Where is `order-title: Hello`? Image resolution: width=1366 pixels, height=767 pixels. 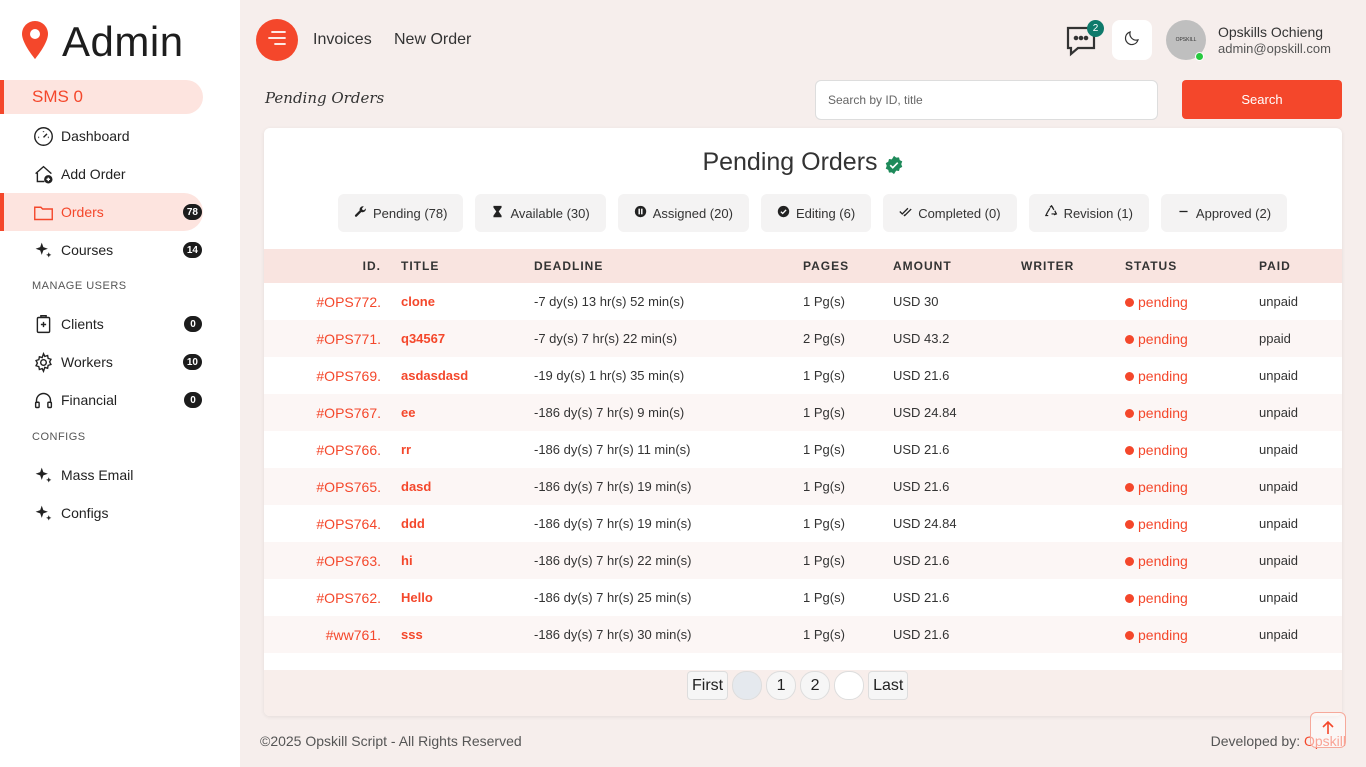 order-title: Hello is located at coordinates (417, 597).